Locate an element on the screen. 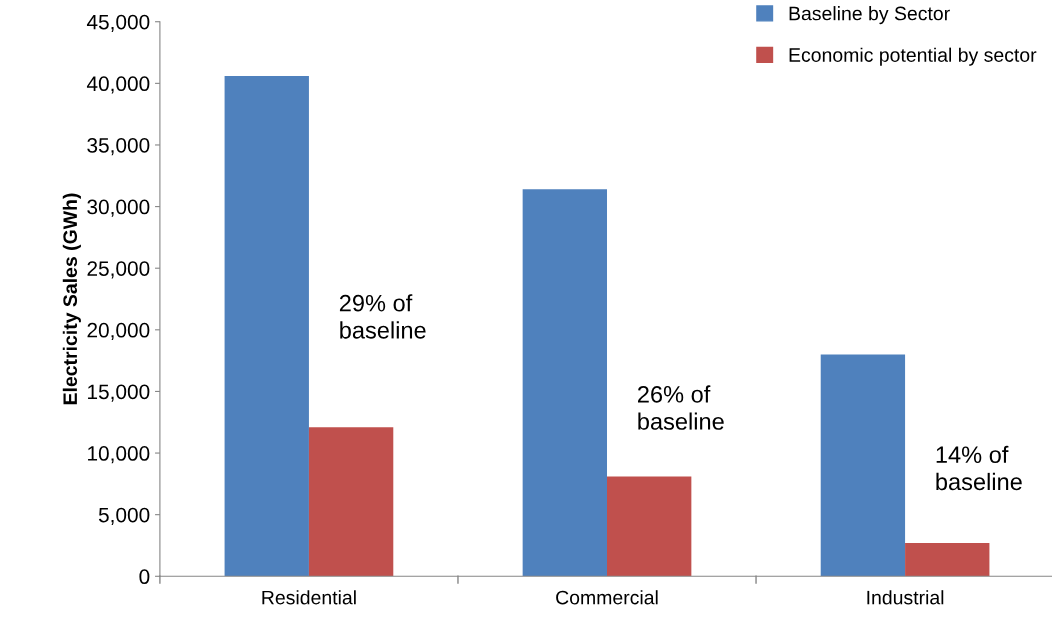 The height and width of the screenshot is (621, 1052). y-tick-label: 35,000 is located at coordinates (118, 146).